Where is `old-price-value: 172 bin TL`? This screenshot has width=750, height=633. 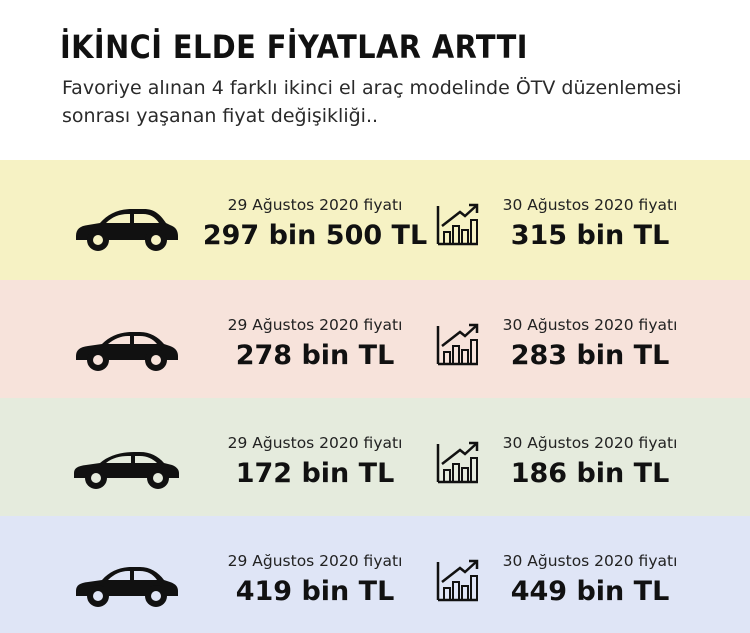
old-price-value: 172 bin TL is located at coordinates (315, 473).